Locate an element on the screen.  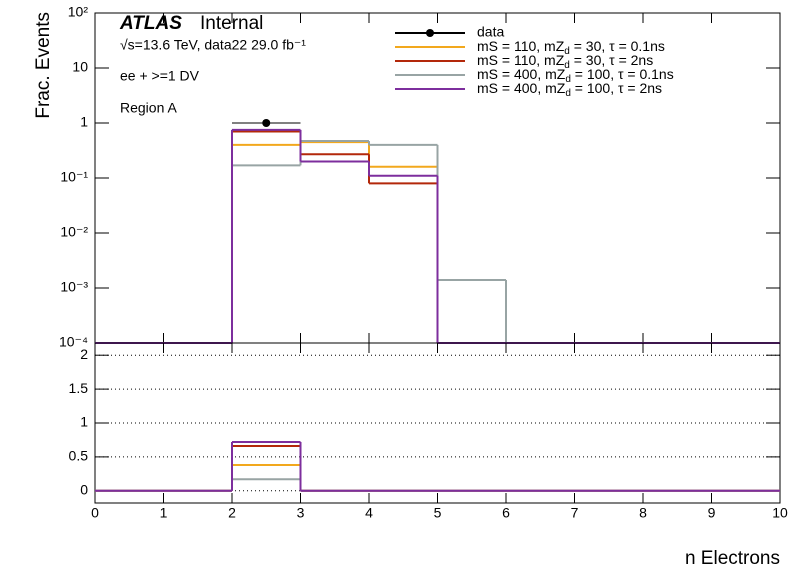
x-tick-label: 4 is located at coordinates (369, 513).